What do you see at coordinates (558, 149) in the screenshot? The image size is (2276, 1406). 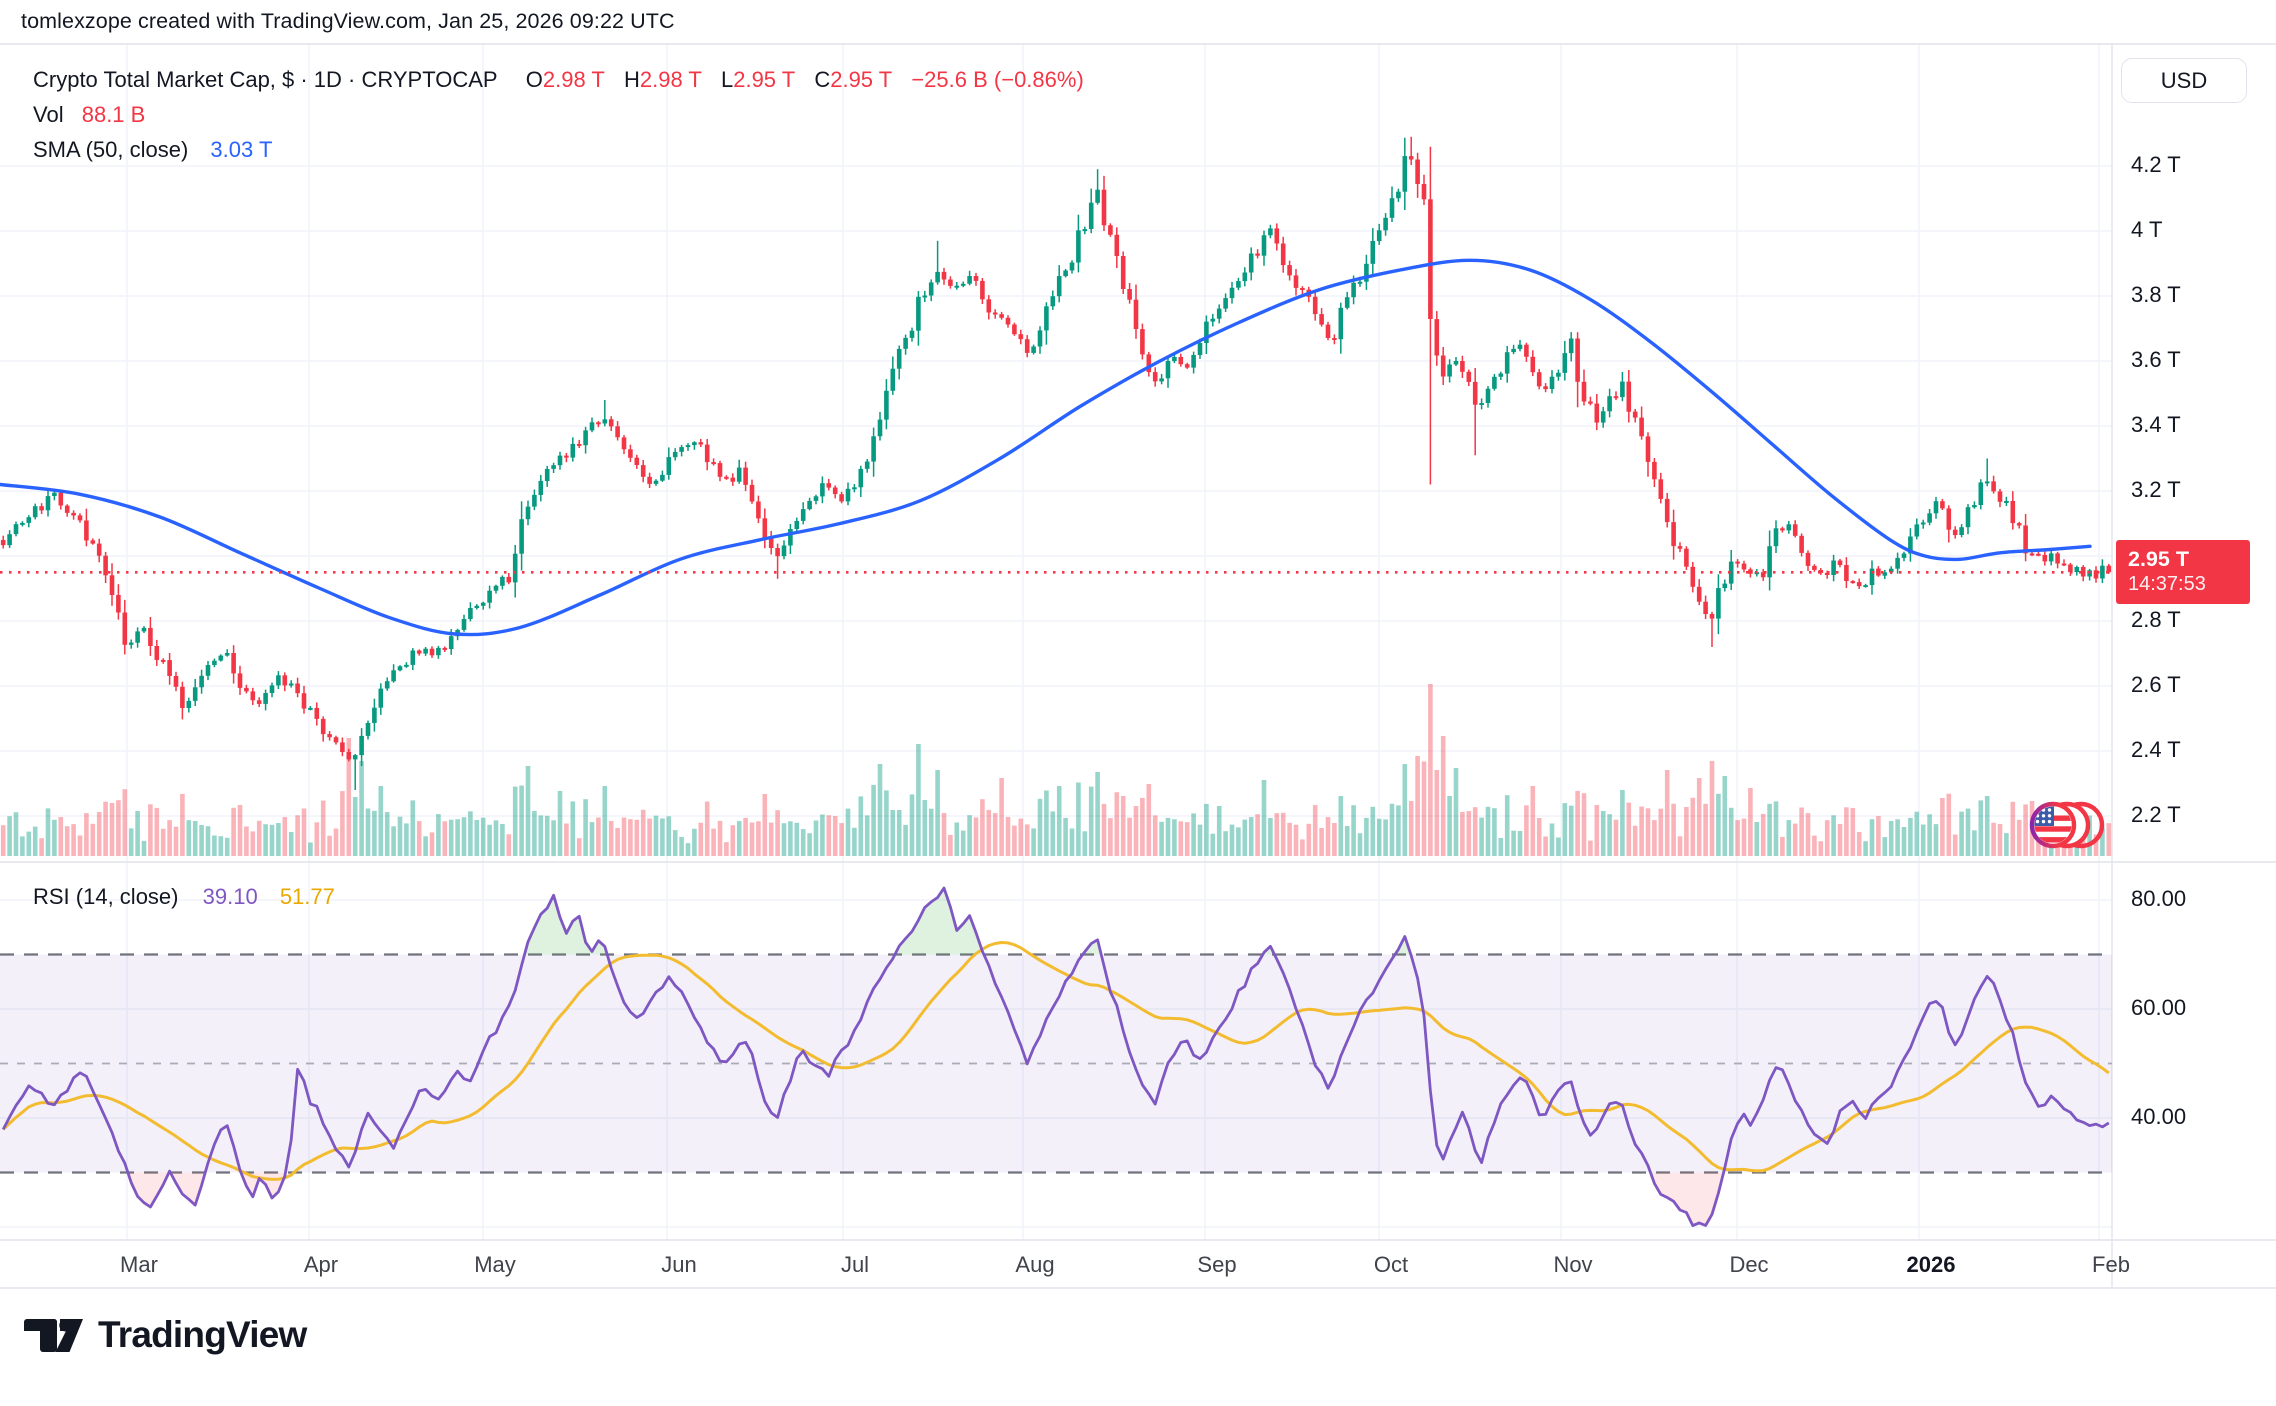 I see `sma-row: SMA (50, close) 3.03 T` at bounding box center [558, 149].